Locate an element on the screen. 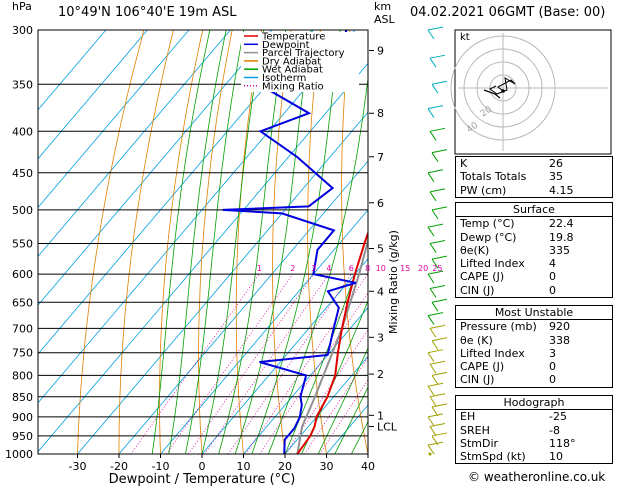 This screenshot has height=486, width=629. station-location: 10°49'N 106°40'E 19m ASL is located at coordinates (147, 12).